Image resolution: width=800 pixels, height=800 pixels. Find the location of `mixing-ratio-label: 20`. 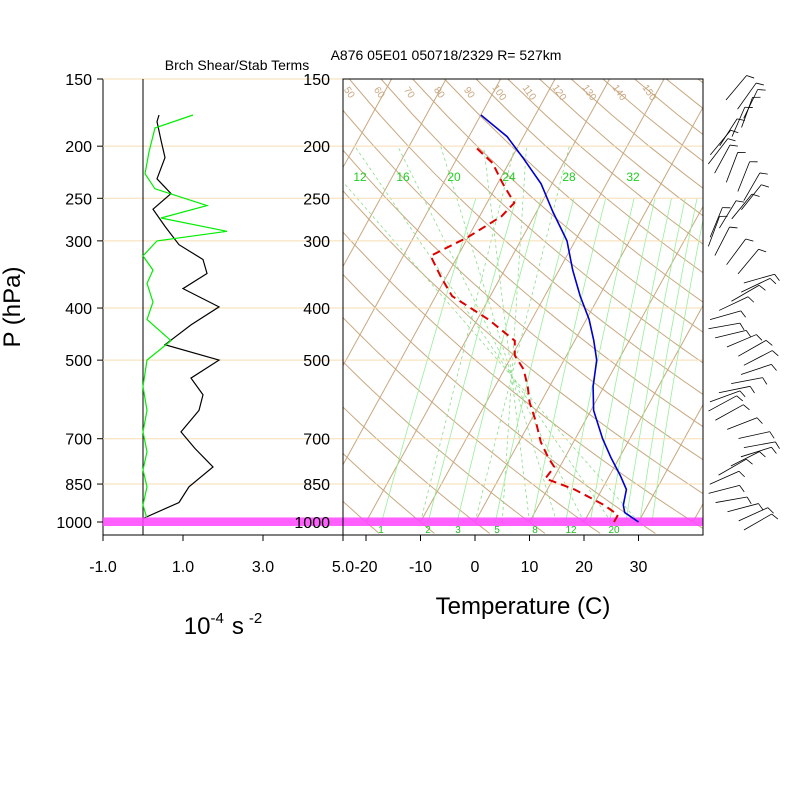

mixing-ratio-label: 20 is located at coordinates (454, 177).